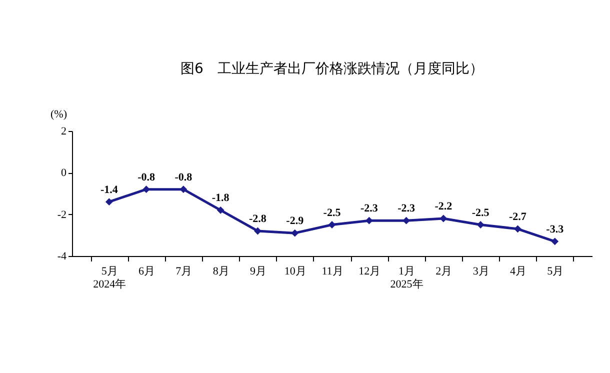 This screenshot has height=373, width=610. What do you see at coordinates (61, 214) in the screenshot?
I see `y-tick-label: -2` at bounding box center [61, 214].